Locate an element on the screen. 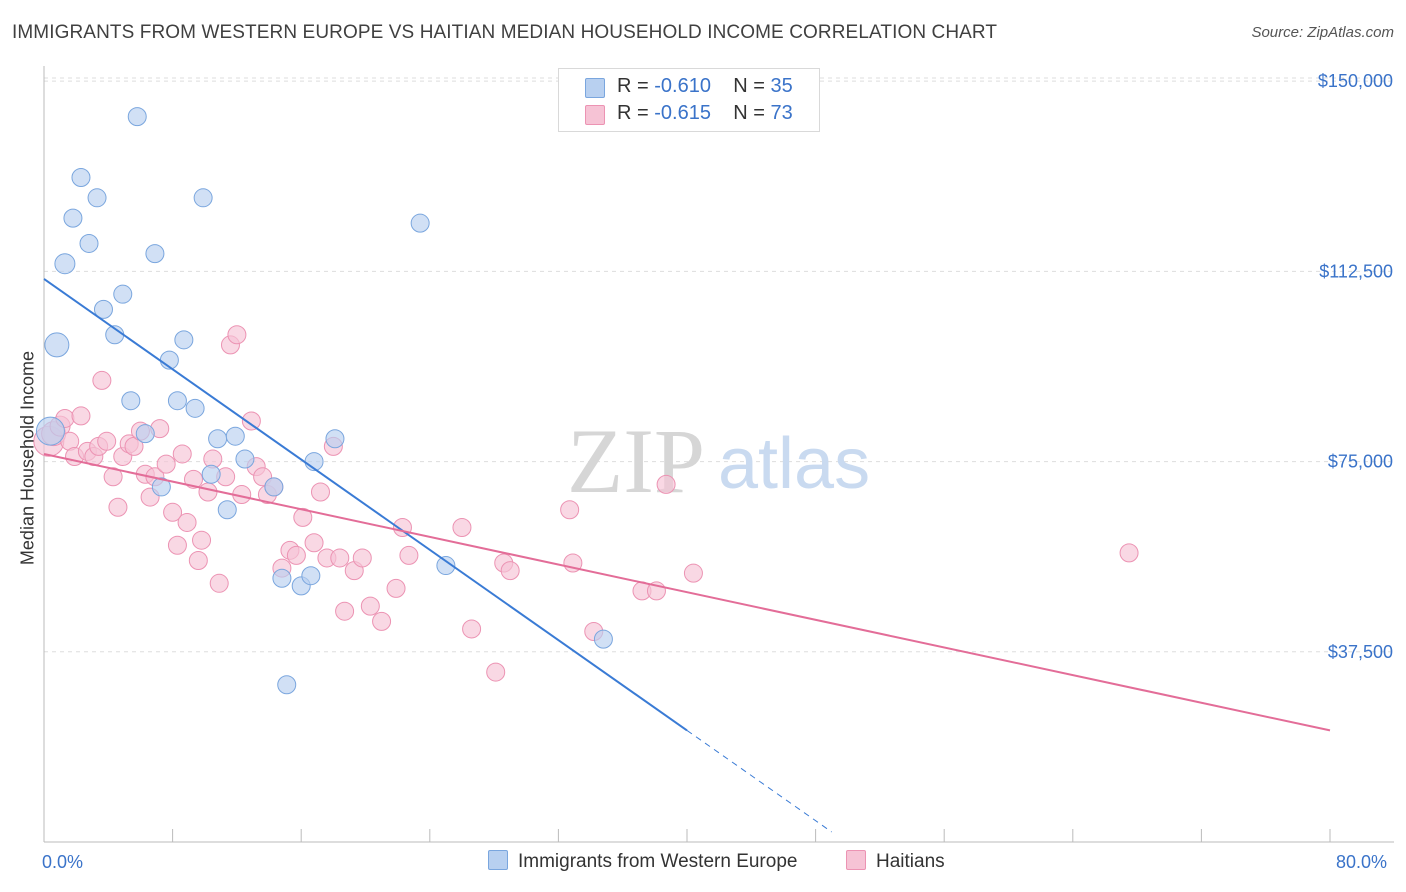 The height and width of the screenshot is (892, 1406). y-tick-label: $112,500 is located at coordinates (1356, 271).